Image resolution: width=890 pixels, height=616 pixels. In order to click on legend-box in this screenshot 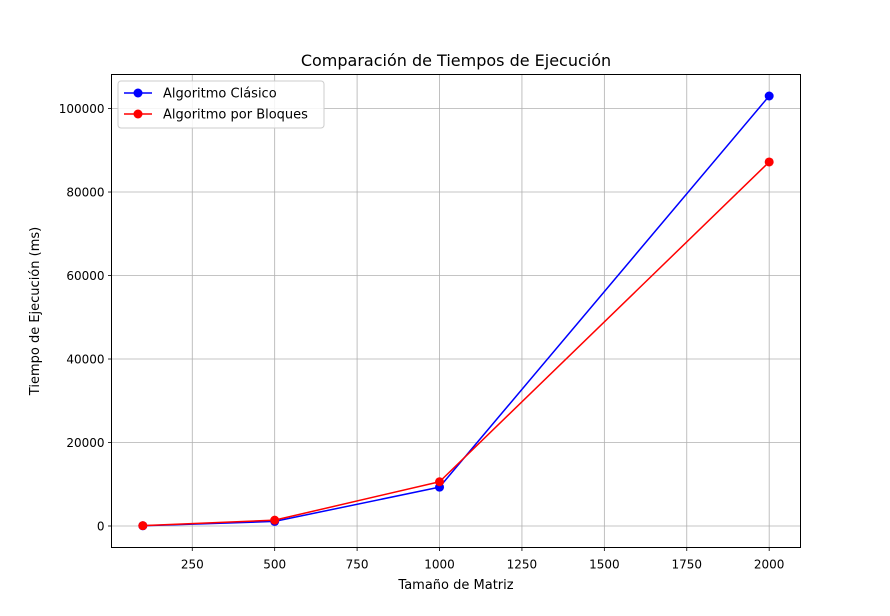, I will do `click(221, 104)`.